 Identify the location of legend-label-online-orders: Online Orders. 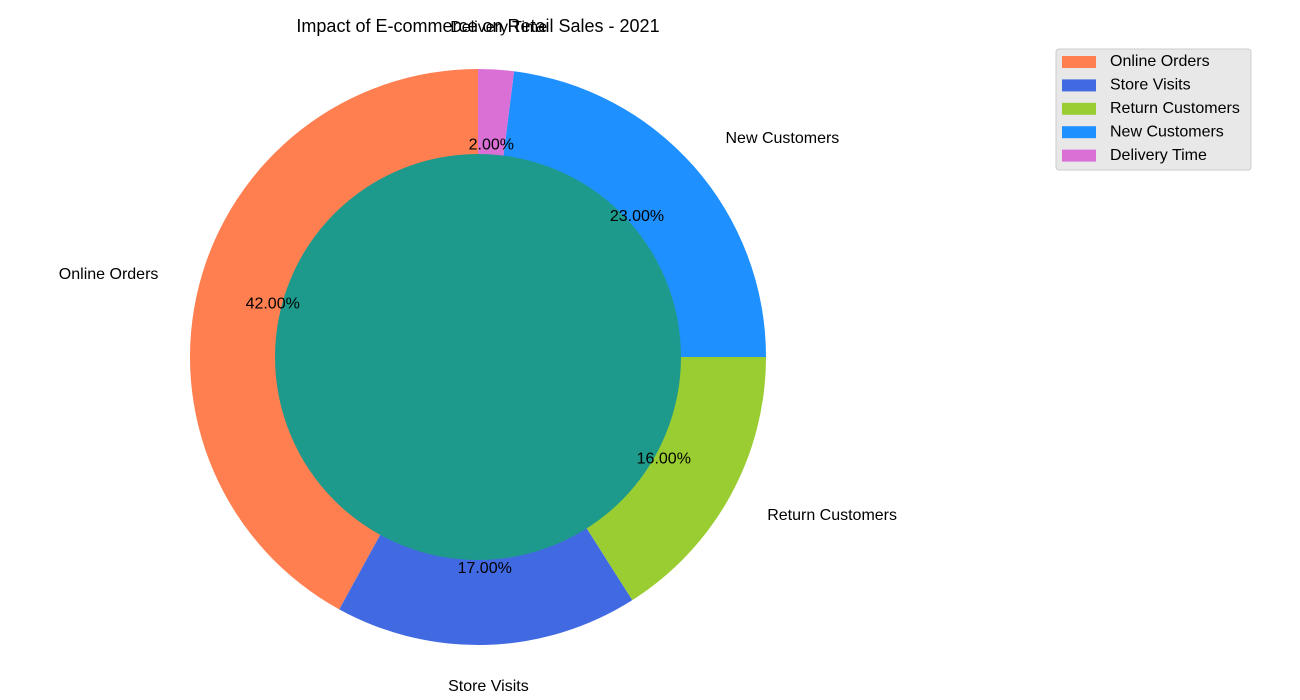
(1160, 61).